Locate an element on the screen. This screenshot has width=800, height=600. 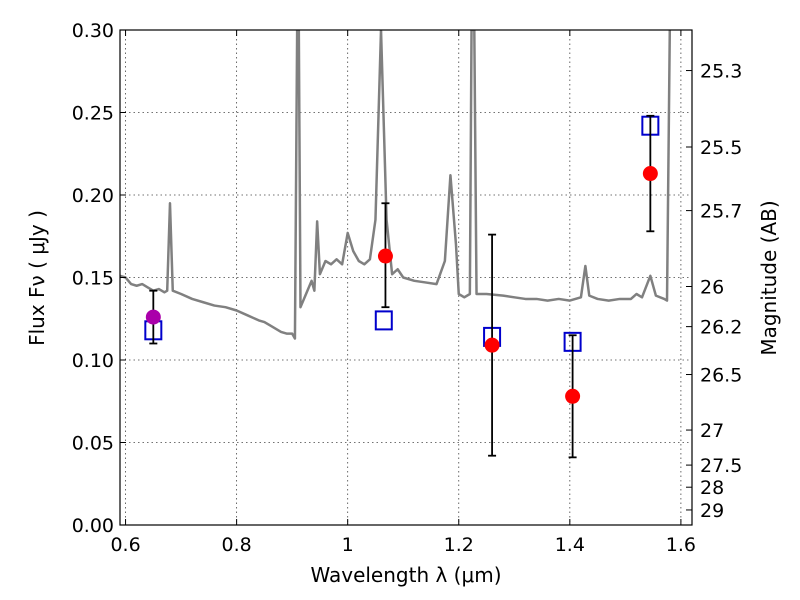
y-axis-label: Flux Fν ( μJy ) is located at coordinates (37, 278).